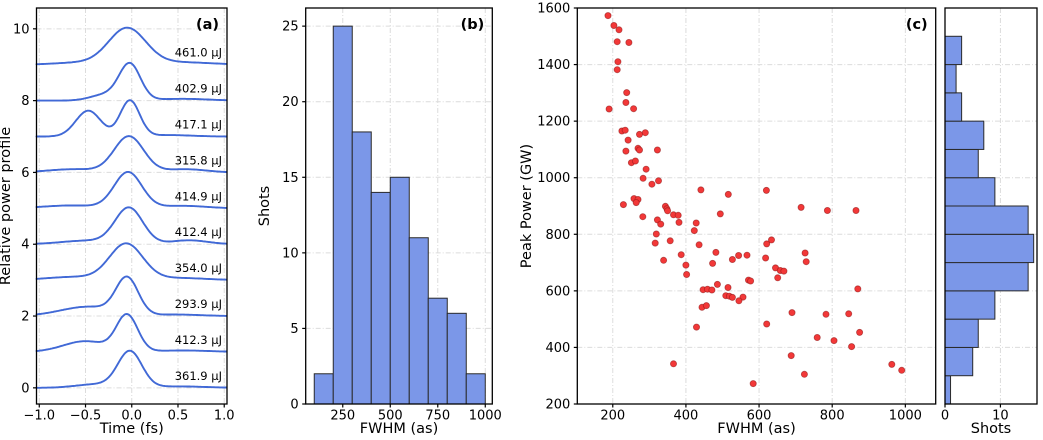 Image resolution: width=1043 pixels, height=440 pixels. What do you see at coordinates (553, 122) in the screenshot?
I see `y-tick-label: 1200` at bounding box center [553, 122].